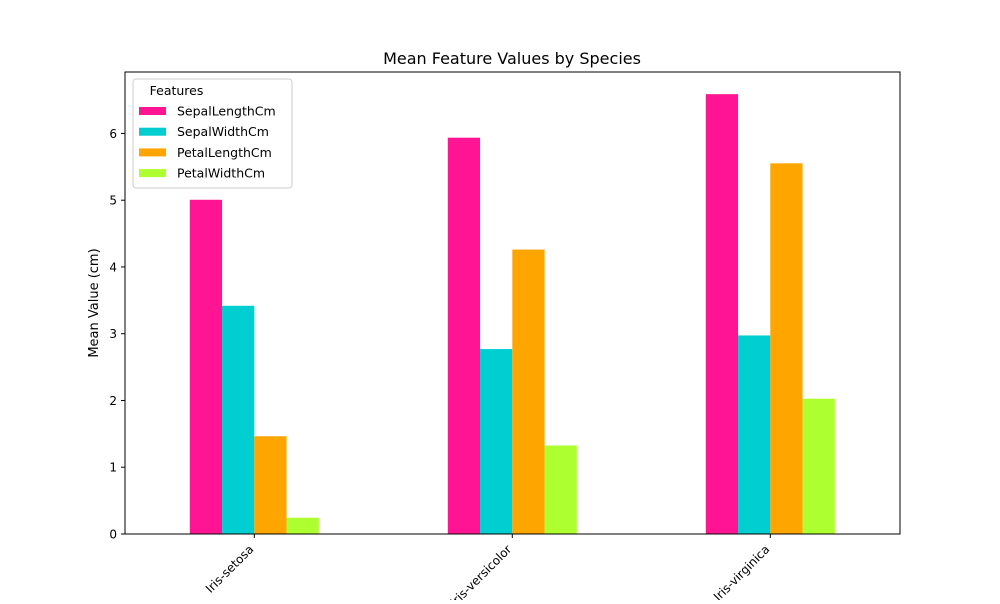 The image size is (1000, 604). Describe the element at coordinates (221, 173) in the screenshot. I see `legend-label-petalwidthcm: PetalWidthCm` at that location.